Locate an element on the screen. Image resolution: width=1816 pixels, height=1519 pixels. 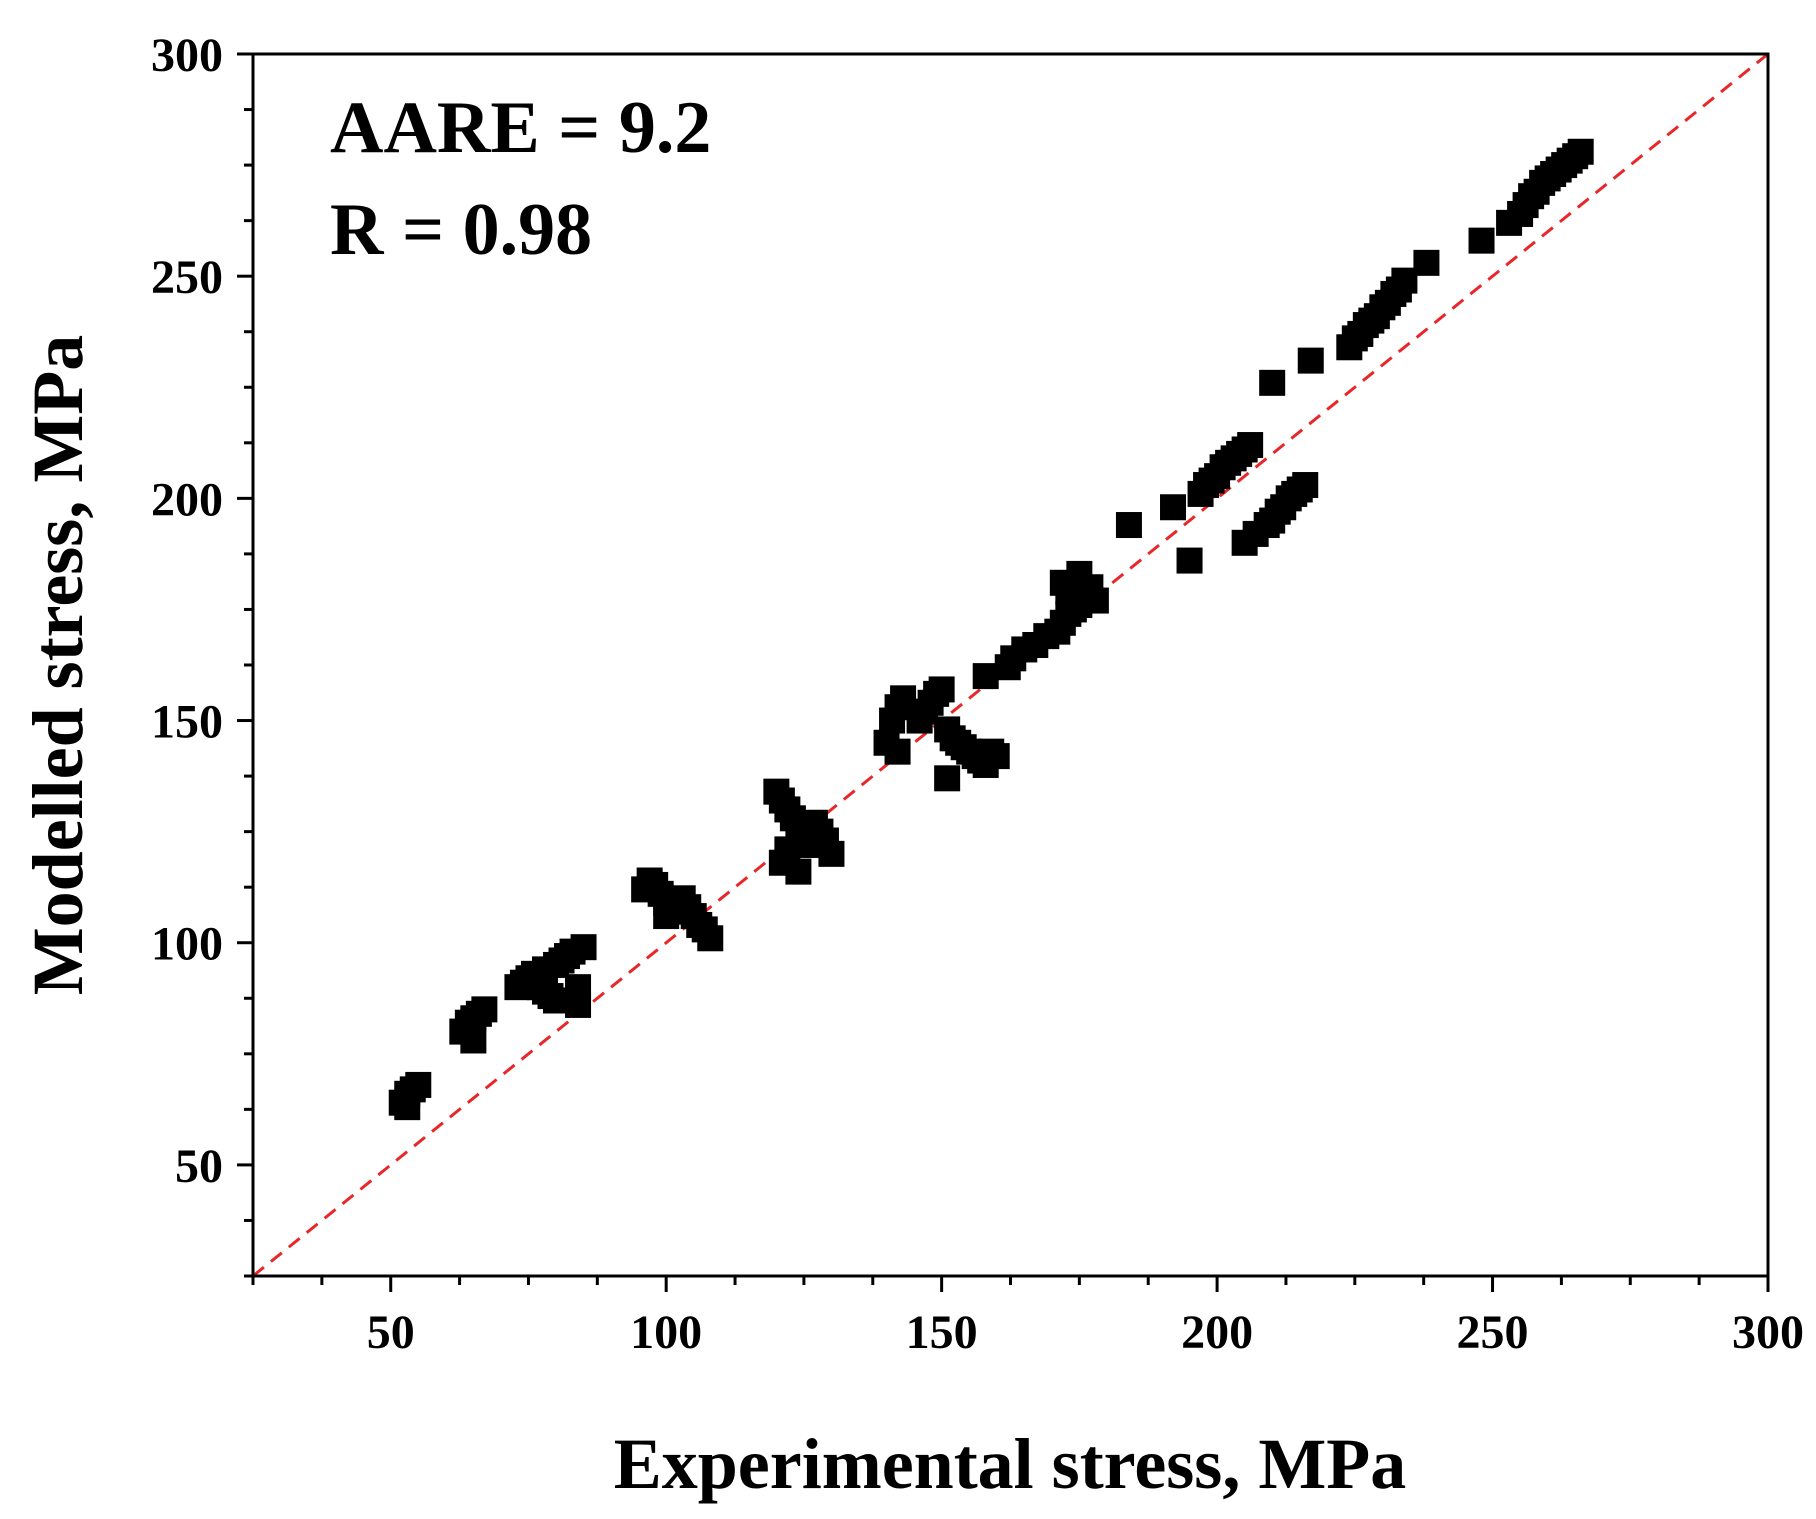
x-tick-label: 300 is located at coordinates (1768, 1332).